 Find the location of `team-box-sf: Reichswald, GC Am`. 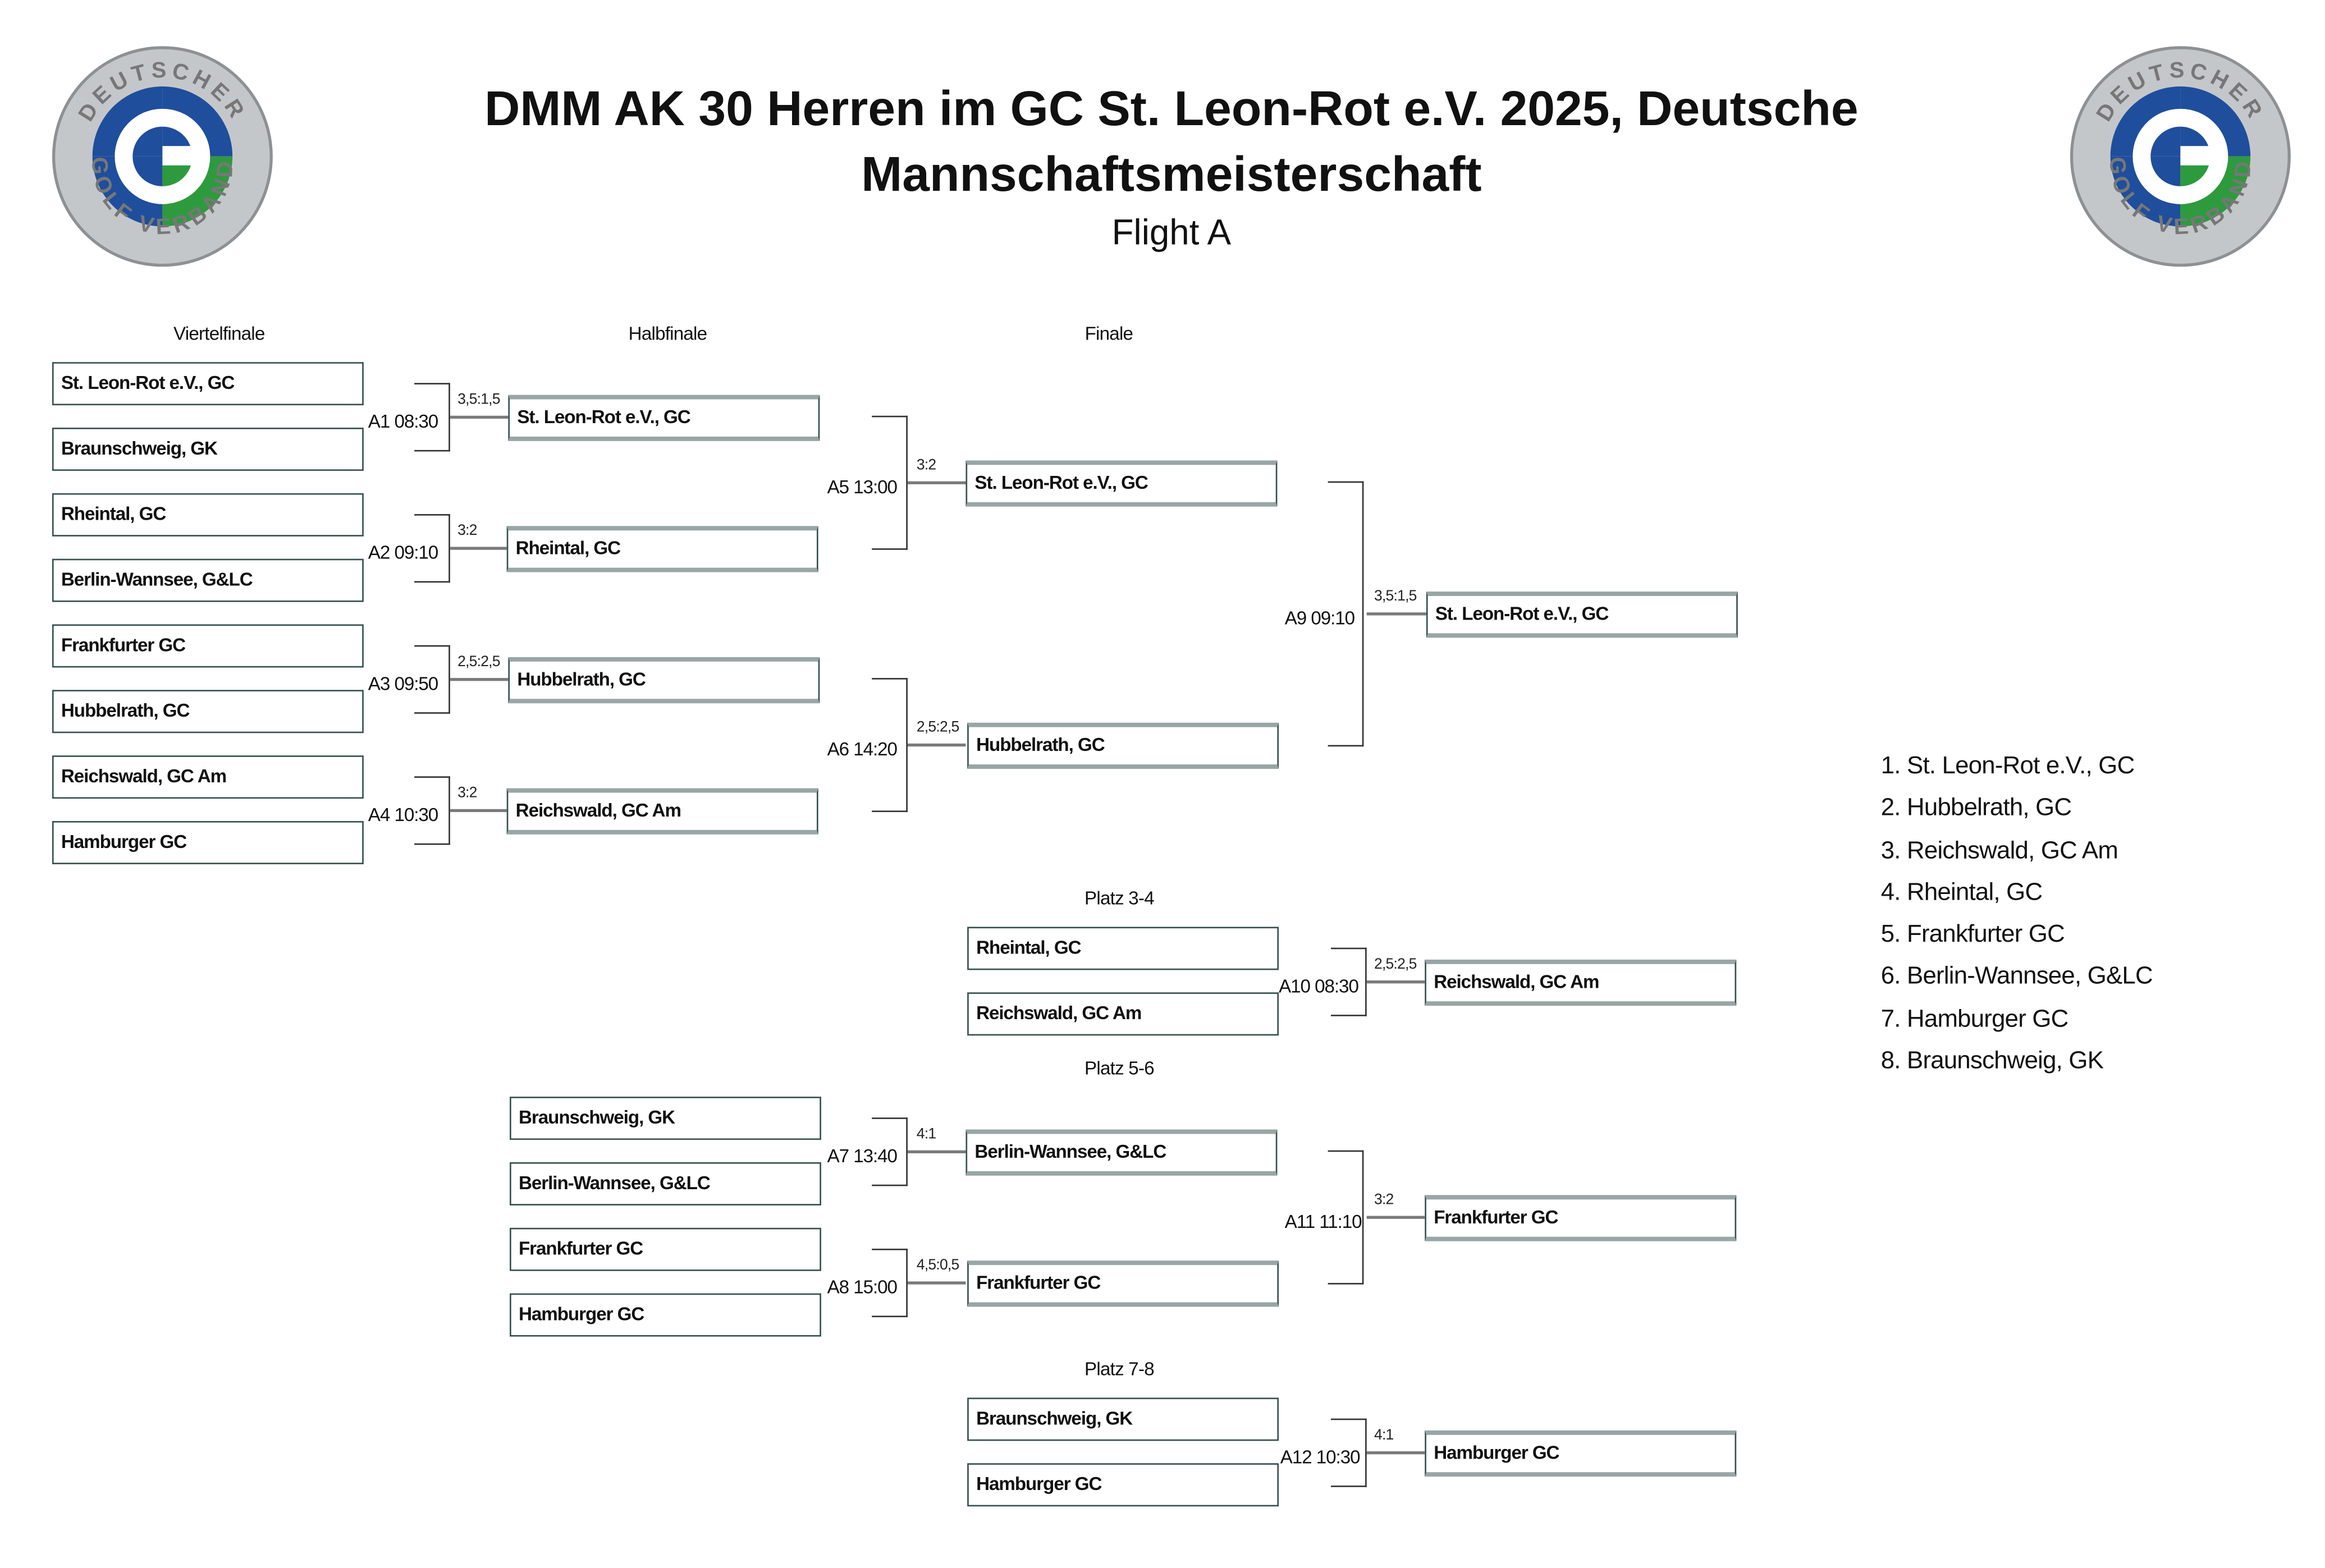

team-box-sf: Reichswald, GC Am is located at coordinates (662, 812).